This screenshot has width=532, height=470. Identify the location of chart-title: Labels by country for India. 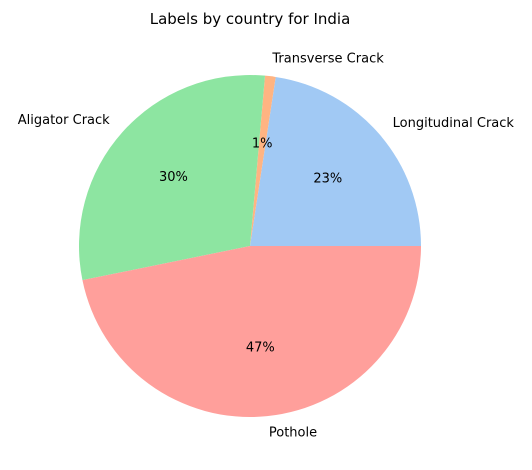
(250, 19).